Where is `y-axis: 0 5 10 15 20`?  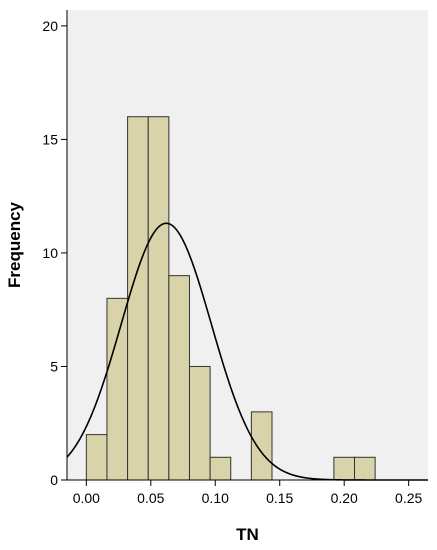
y-axis: 0 5 10 15 20 is located at coordinates (55, 249).